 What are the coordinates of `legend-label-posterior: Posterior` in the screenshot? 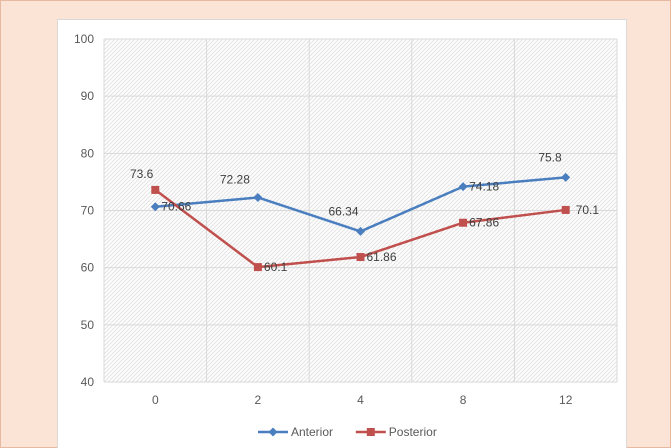 It's located at (413, 432).